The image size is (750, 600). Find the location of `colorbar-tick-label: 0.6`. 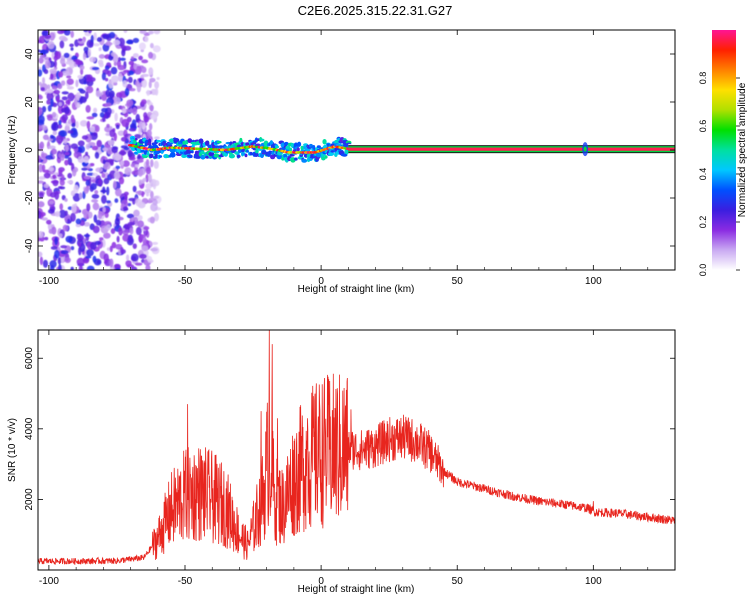

colorbar-tick-label: 0.6 is located at coordinates (703, 126).